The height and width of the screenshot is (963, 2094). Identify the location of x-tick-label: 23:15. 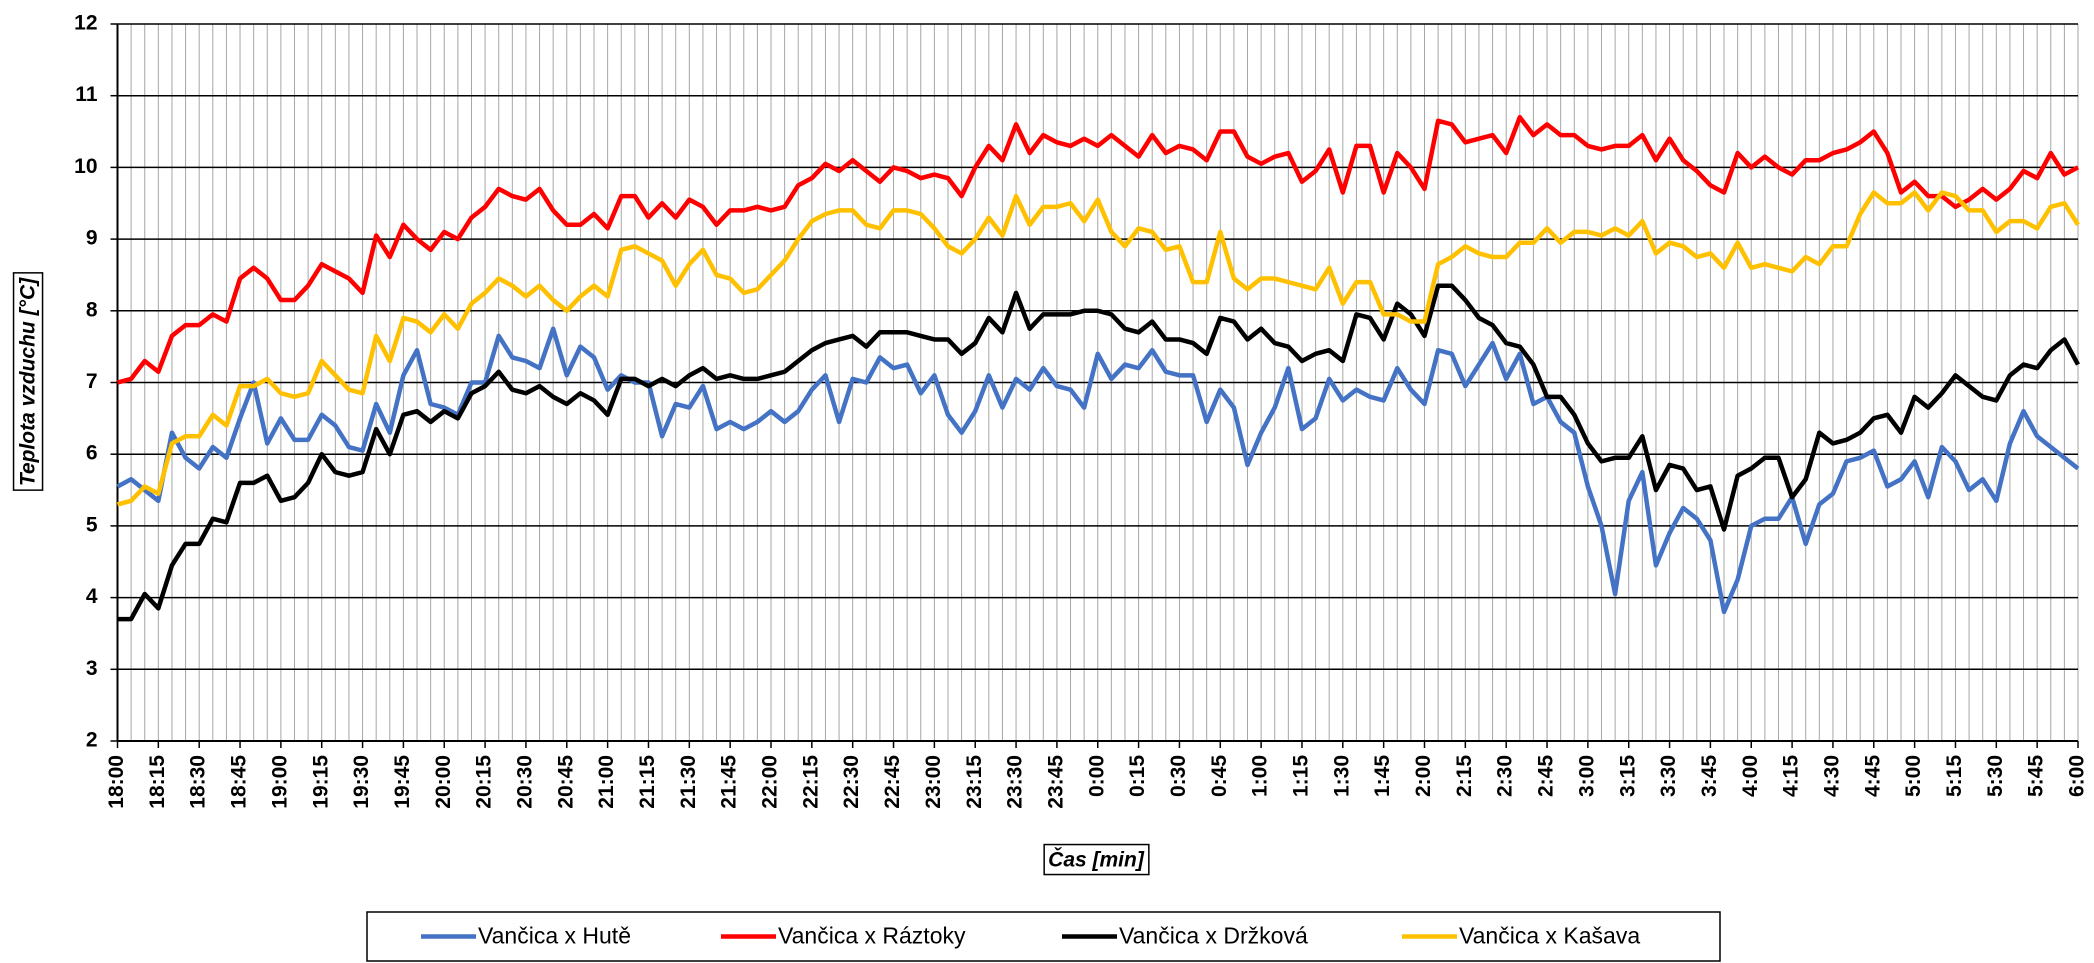
(974, 782).